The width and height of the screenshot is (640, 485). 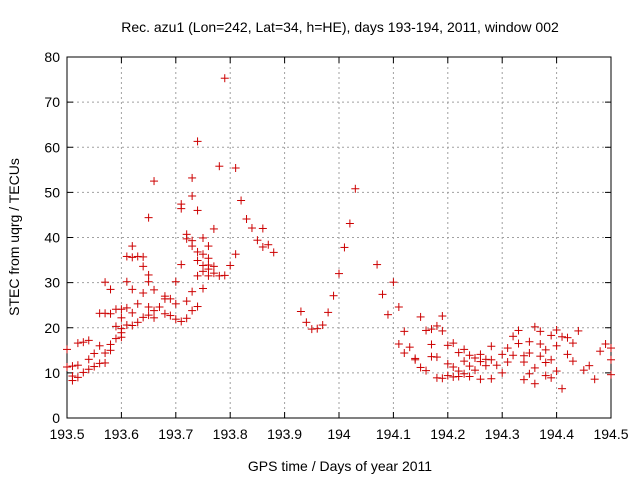 What do you see at coordinates (339, 434) in the screenshot?
I see `x-tick-label: 194` at bounding box center [339, 434].